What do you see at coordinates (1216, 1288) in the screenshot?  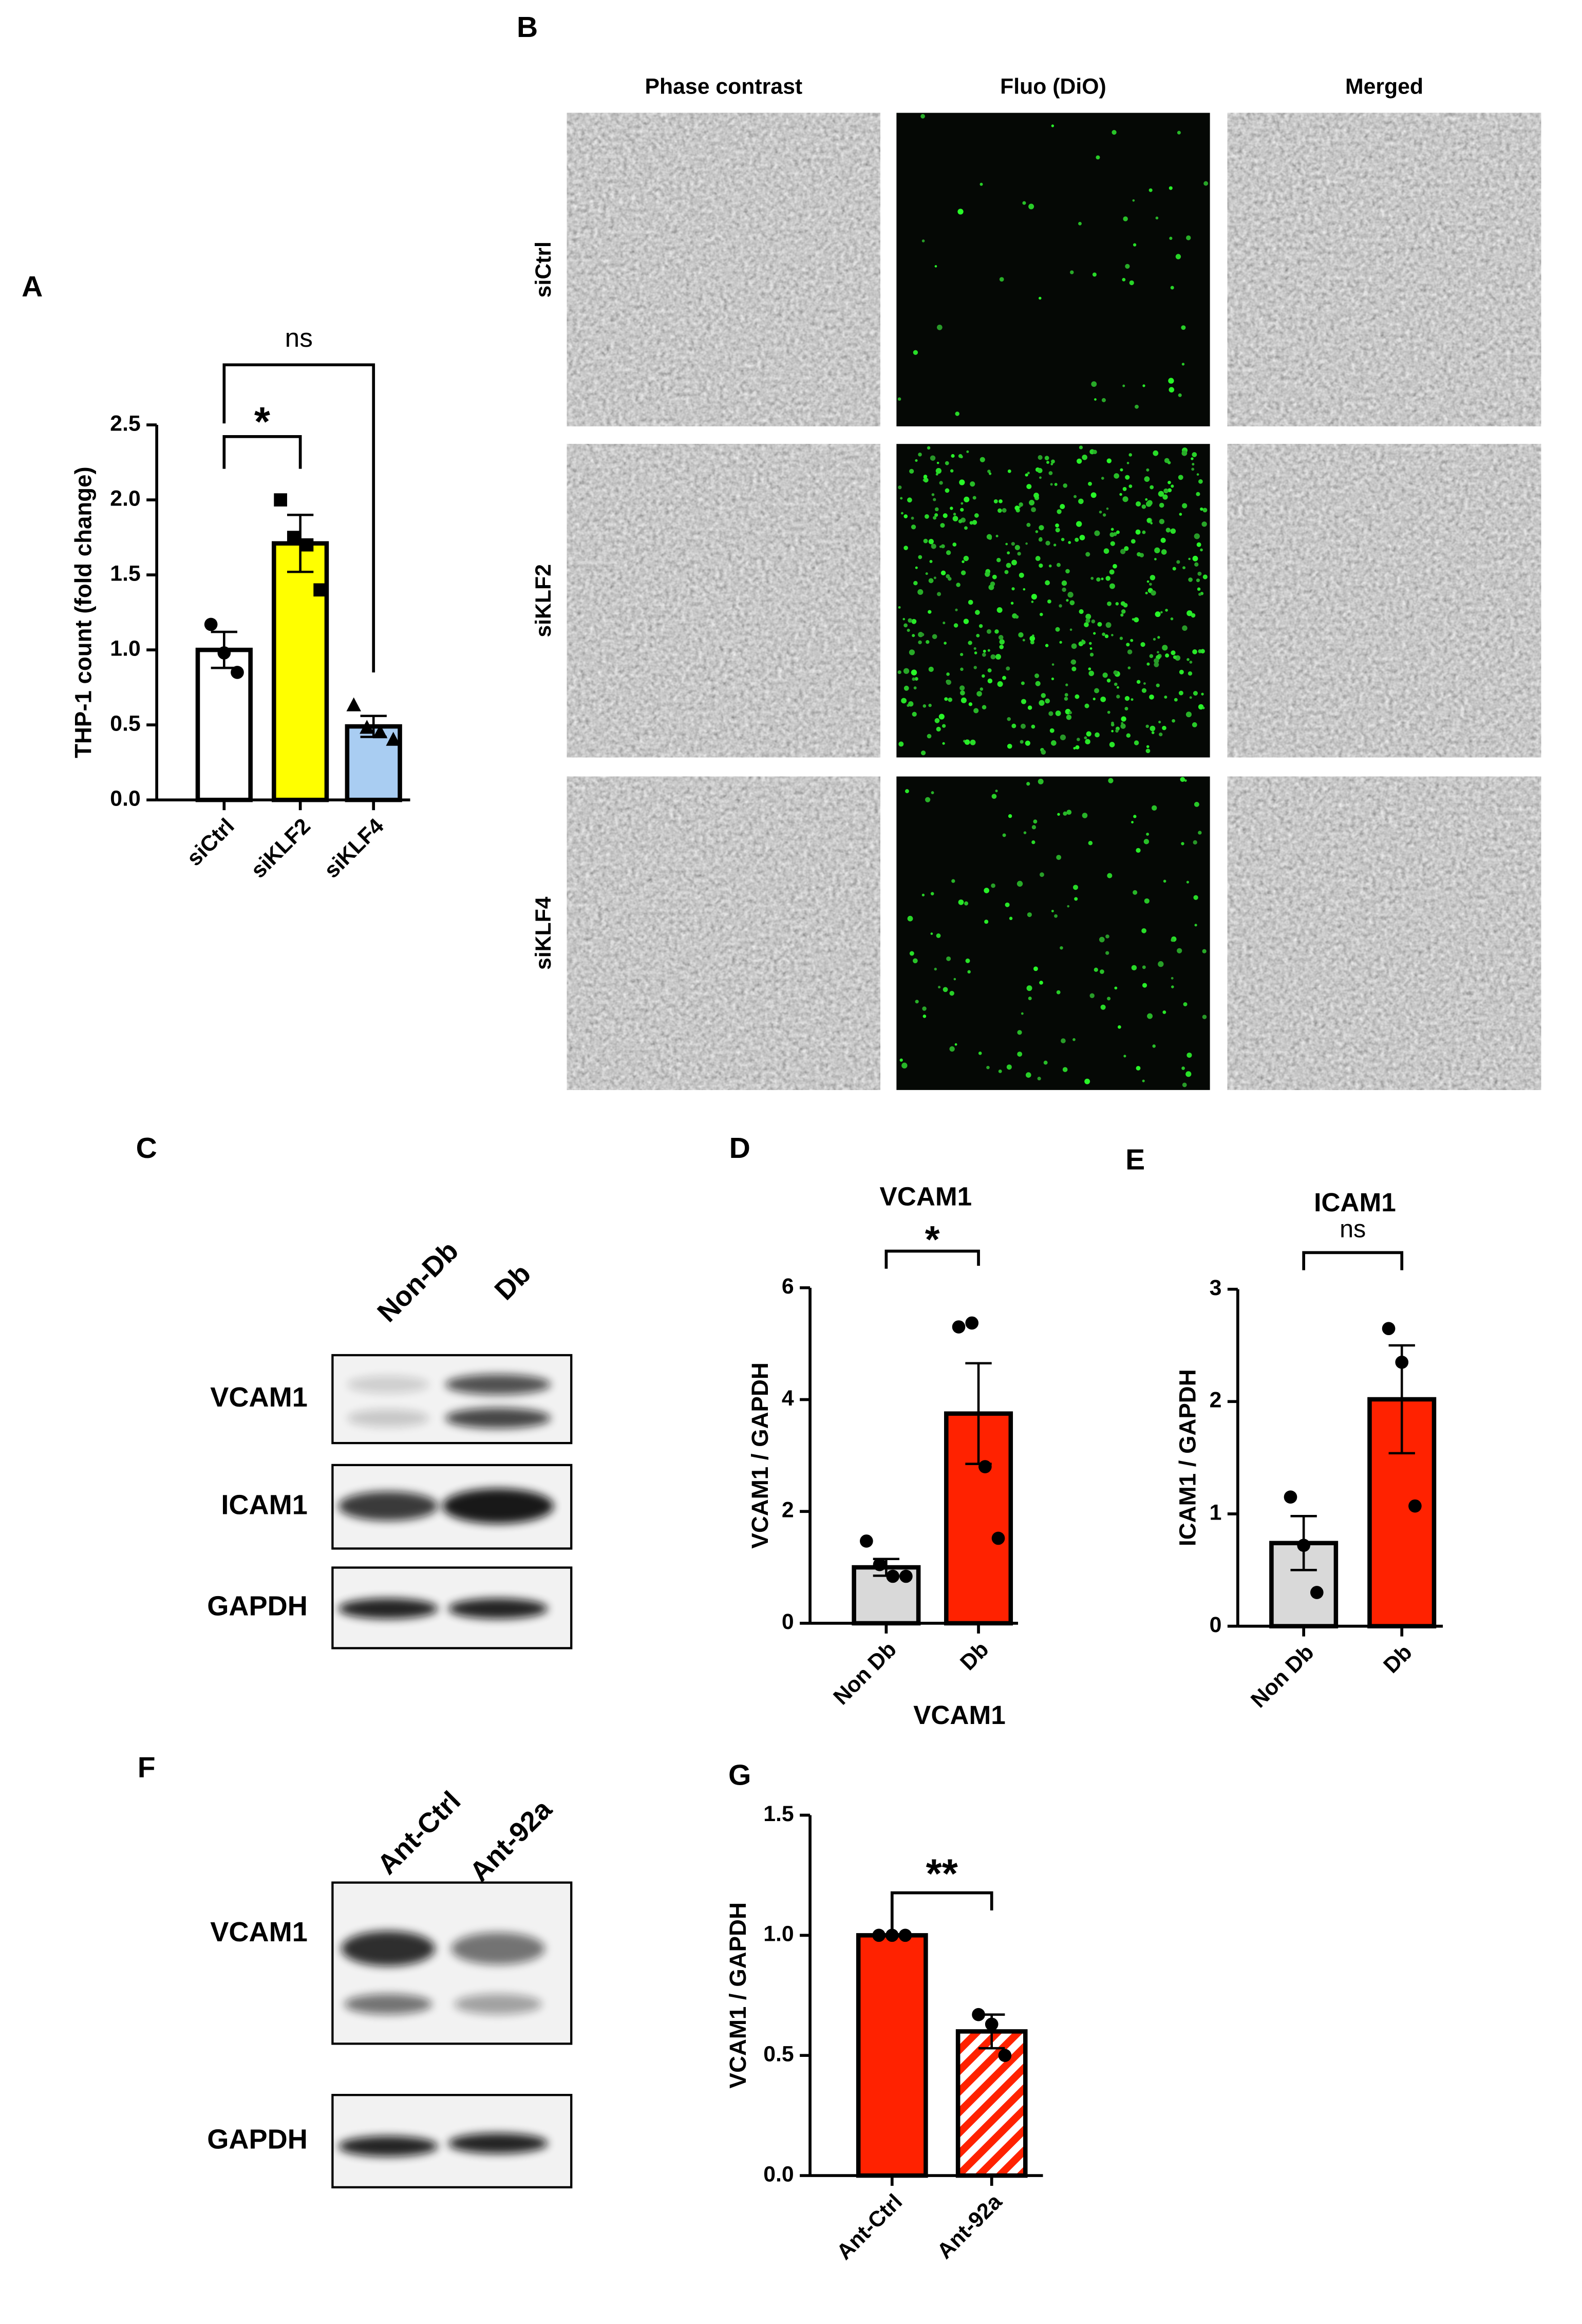 I see `y-tick-label: 3` at bounding box center [1216, 1288].